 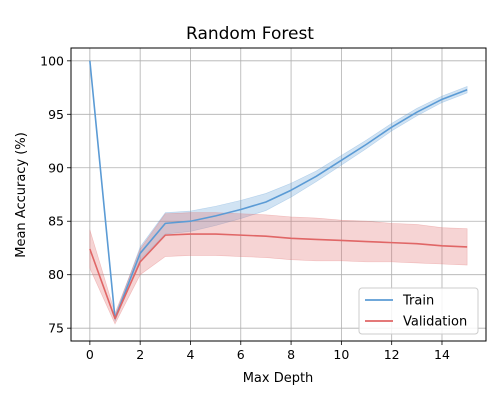 I want to click on legend-label-train: Train, so click(x=418, y=301).